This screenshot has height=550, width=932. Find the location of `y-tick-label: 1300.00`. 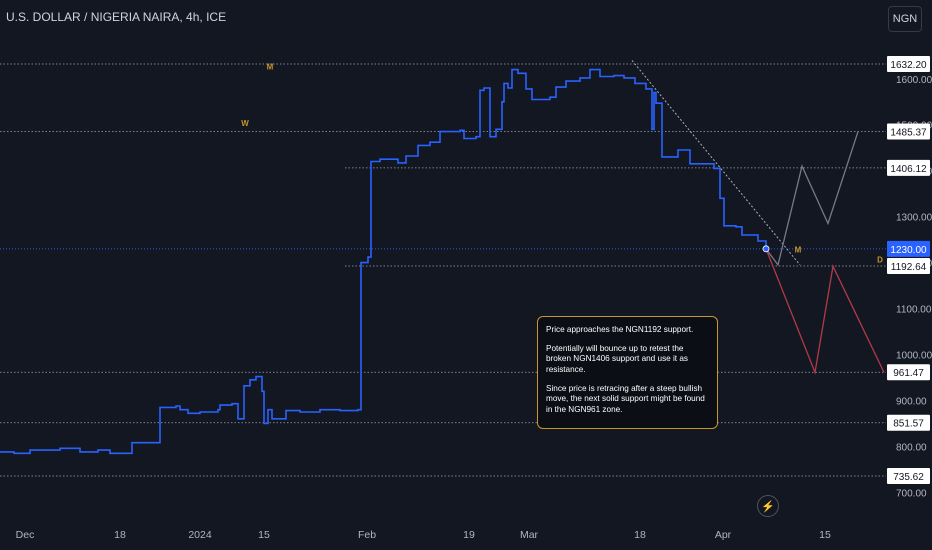

y-tick-label: 1300.00 is located at coordinates (914, 218).